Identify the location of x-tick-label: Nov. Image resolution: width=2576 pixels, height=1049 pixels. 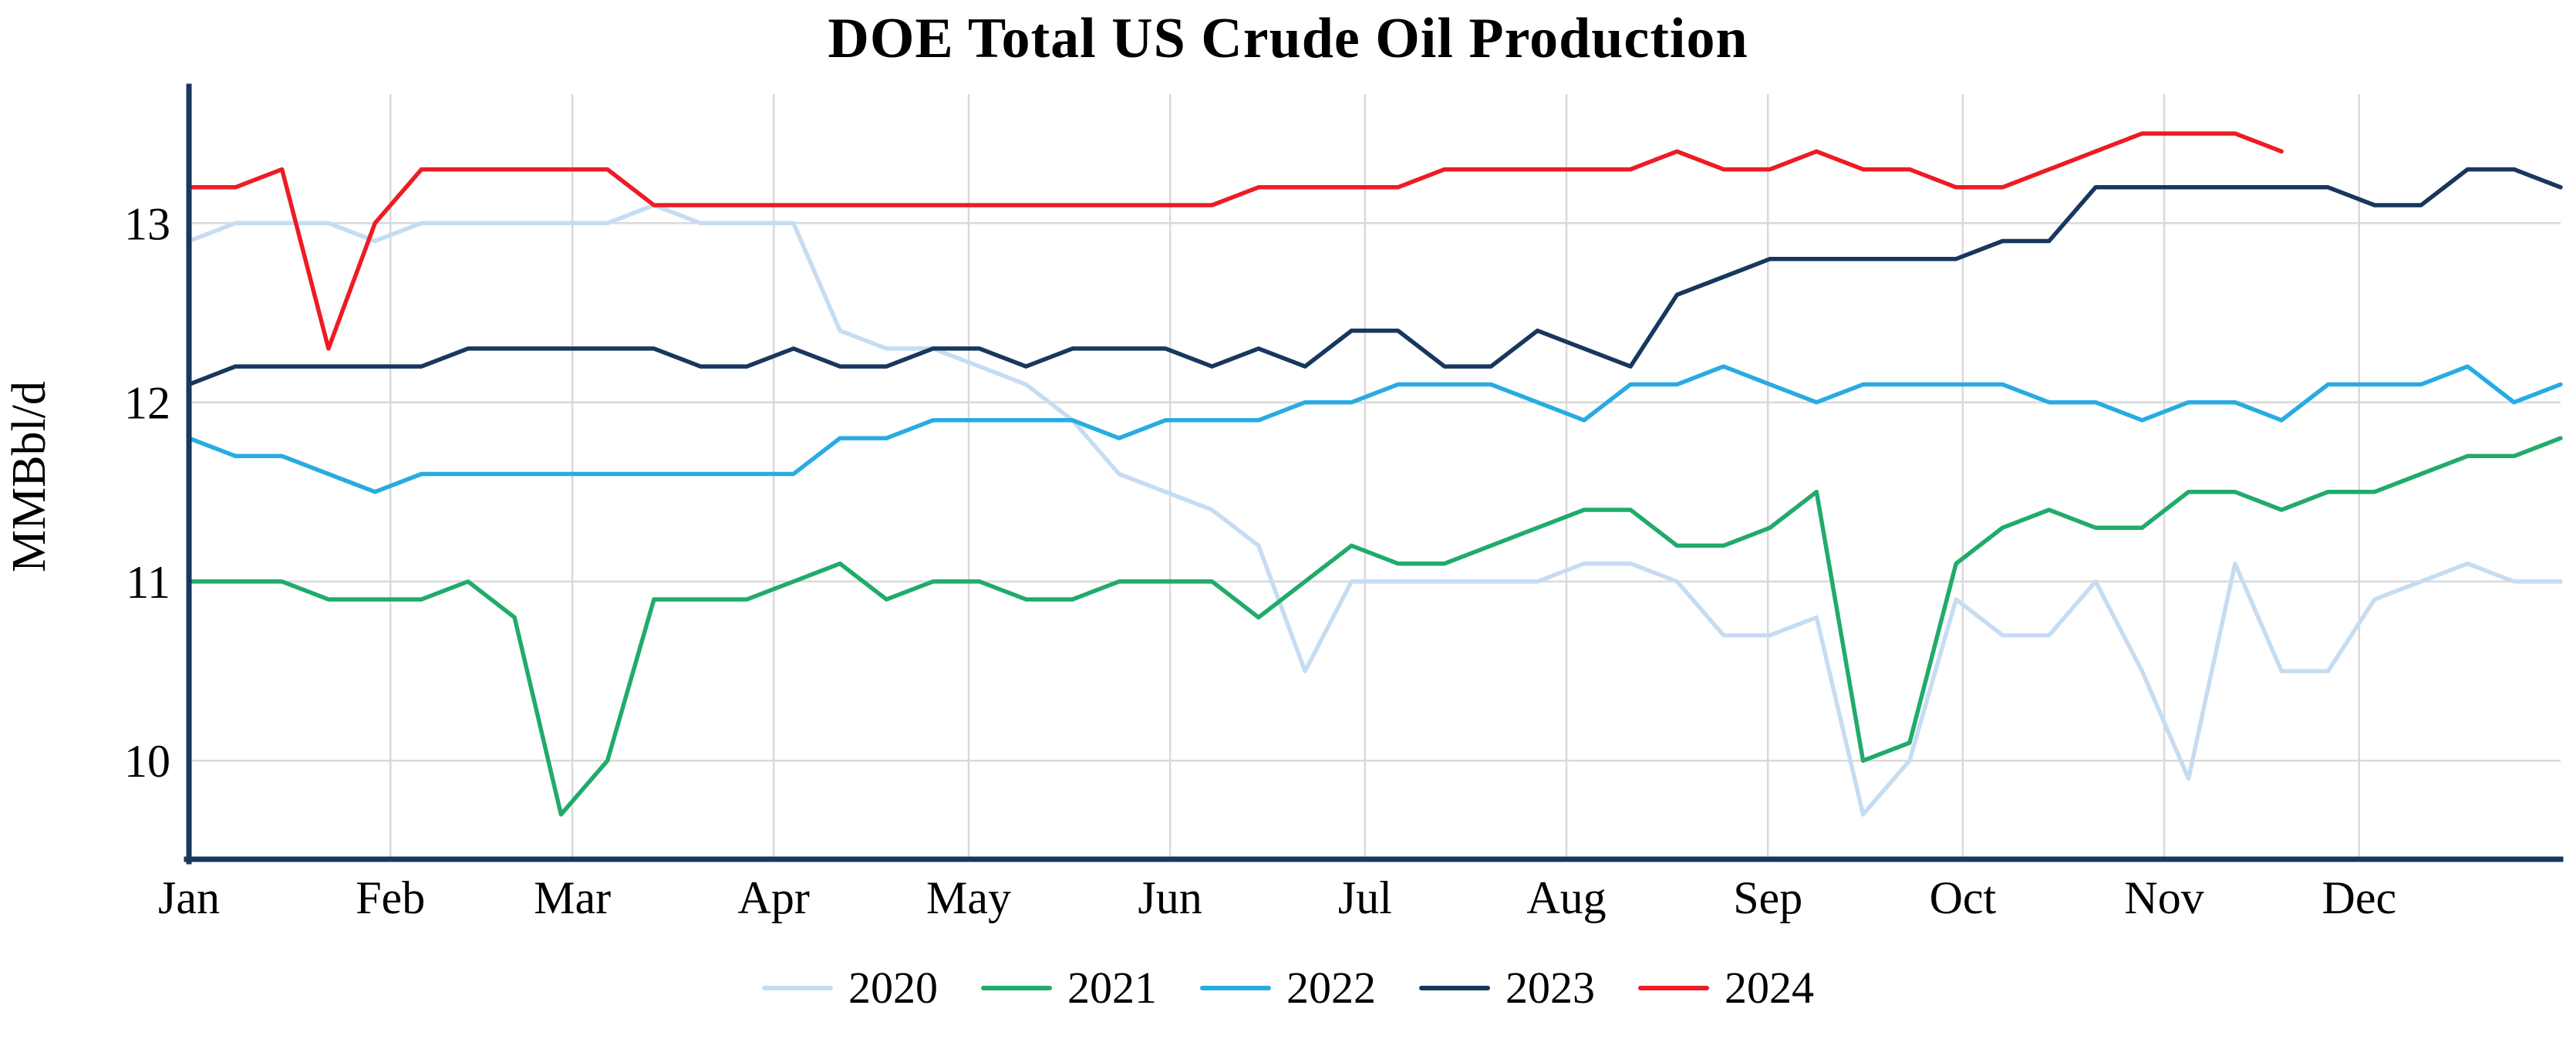
(2163, 897).